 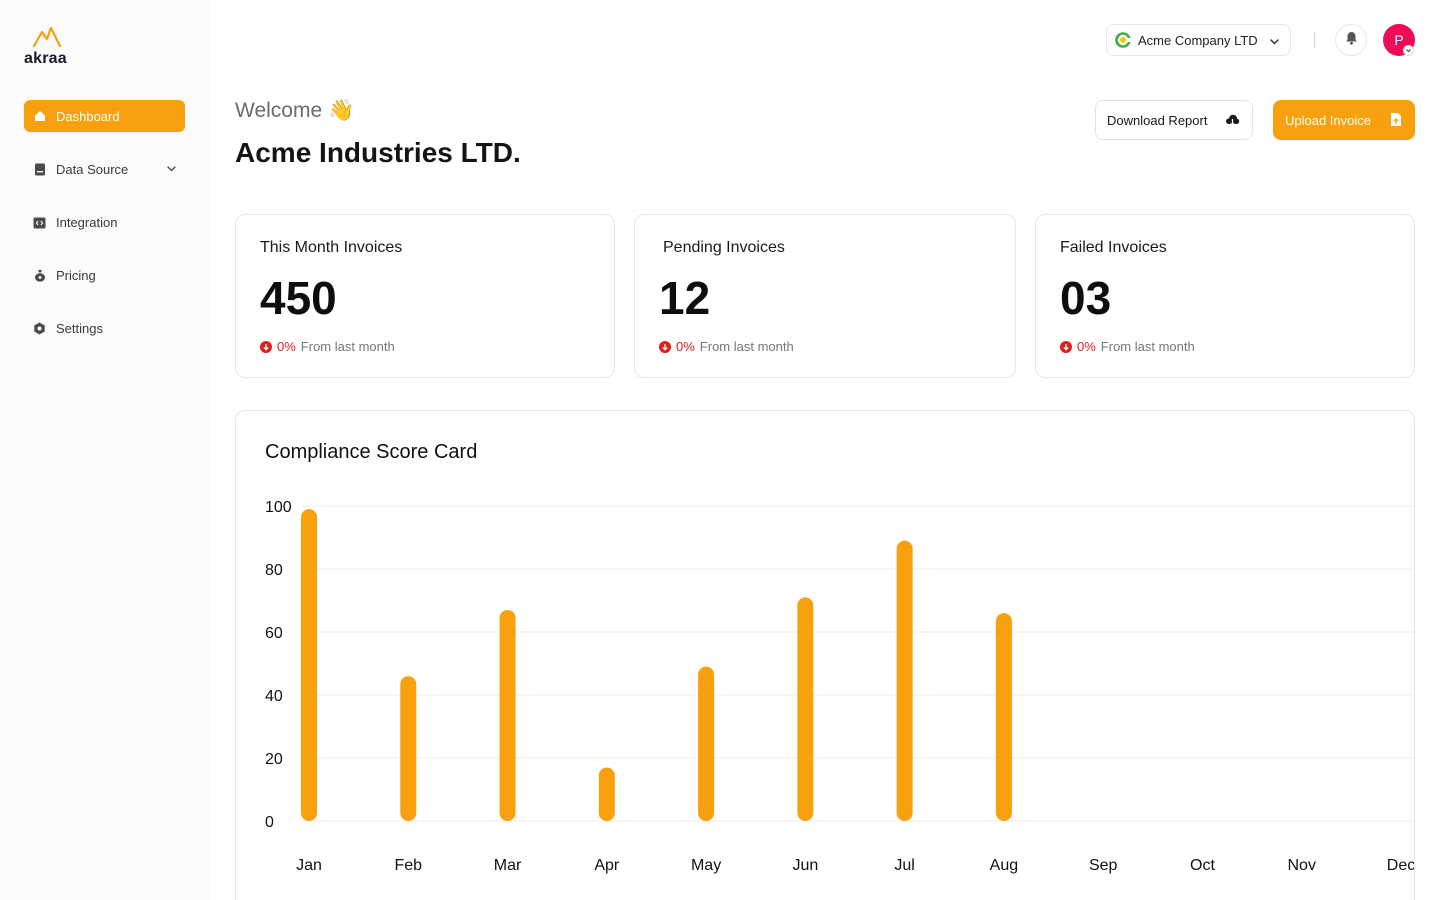 What do you see at coordinates (1004, 865) in the screenshot?
I see `x-tick-label: Aug` at bounding box center [1004, 865].